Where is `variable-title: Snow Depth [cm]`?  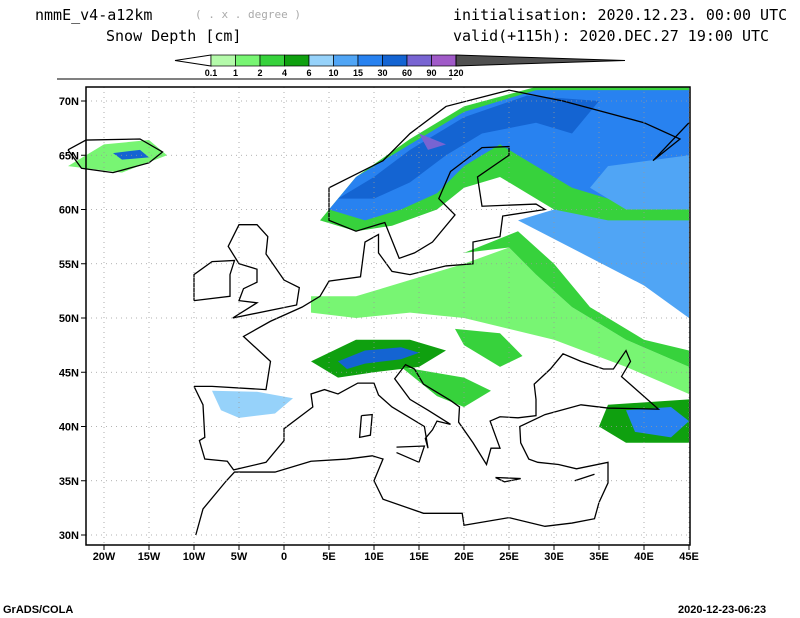 variable-title: Snow Depth [cm] is located at coordinates (174, 36).